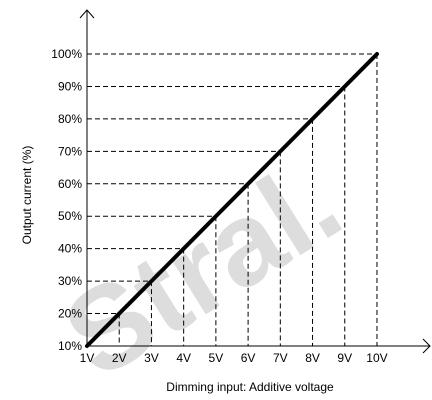 This screenshot has height=400, width=432. I want to click on y-tick-label: 20%, so click(70, 314).